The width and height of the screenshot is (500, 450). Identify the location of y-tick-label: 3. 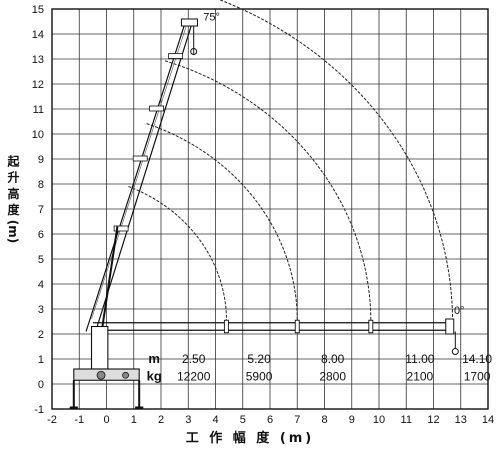
(41, 310).